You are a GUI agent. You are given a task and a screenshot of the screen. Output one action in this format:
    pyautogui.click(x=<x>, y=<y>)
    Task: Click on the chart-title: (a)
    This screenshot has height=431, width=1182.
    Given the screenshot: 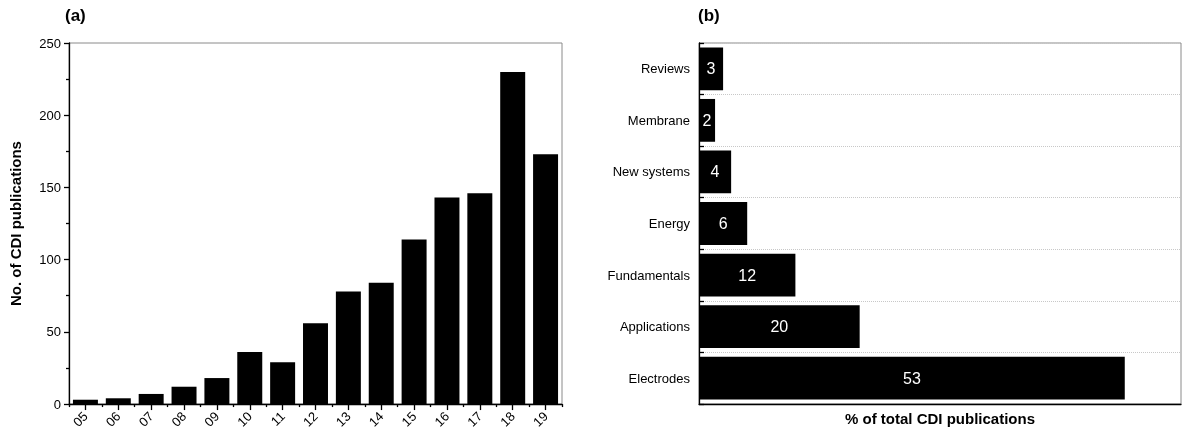 What is the action you would take?
    pyautogui.click(x=75, y=15)
    